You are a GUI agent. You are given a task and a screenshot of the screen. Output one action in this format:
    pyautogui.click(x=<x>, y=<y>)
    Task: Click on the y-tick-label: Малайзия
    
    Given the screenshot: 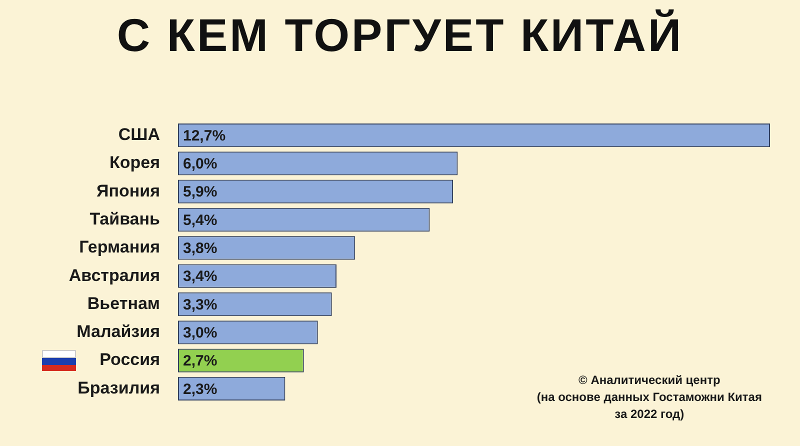 What is the action you would take?
    pyautogui.click(x=118, y=332)
    